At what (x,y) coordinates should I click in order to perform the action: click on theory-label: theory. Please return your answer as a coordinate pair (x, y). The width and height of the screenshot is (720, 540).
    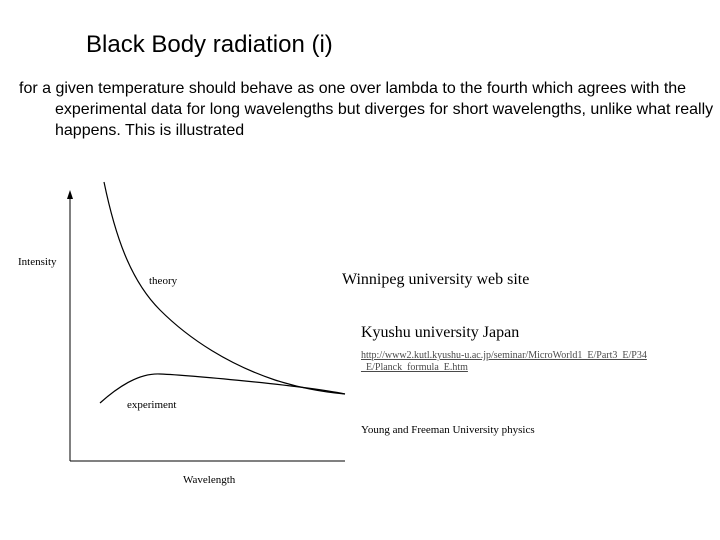
    Looking at the image, I should click on (163, 281).